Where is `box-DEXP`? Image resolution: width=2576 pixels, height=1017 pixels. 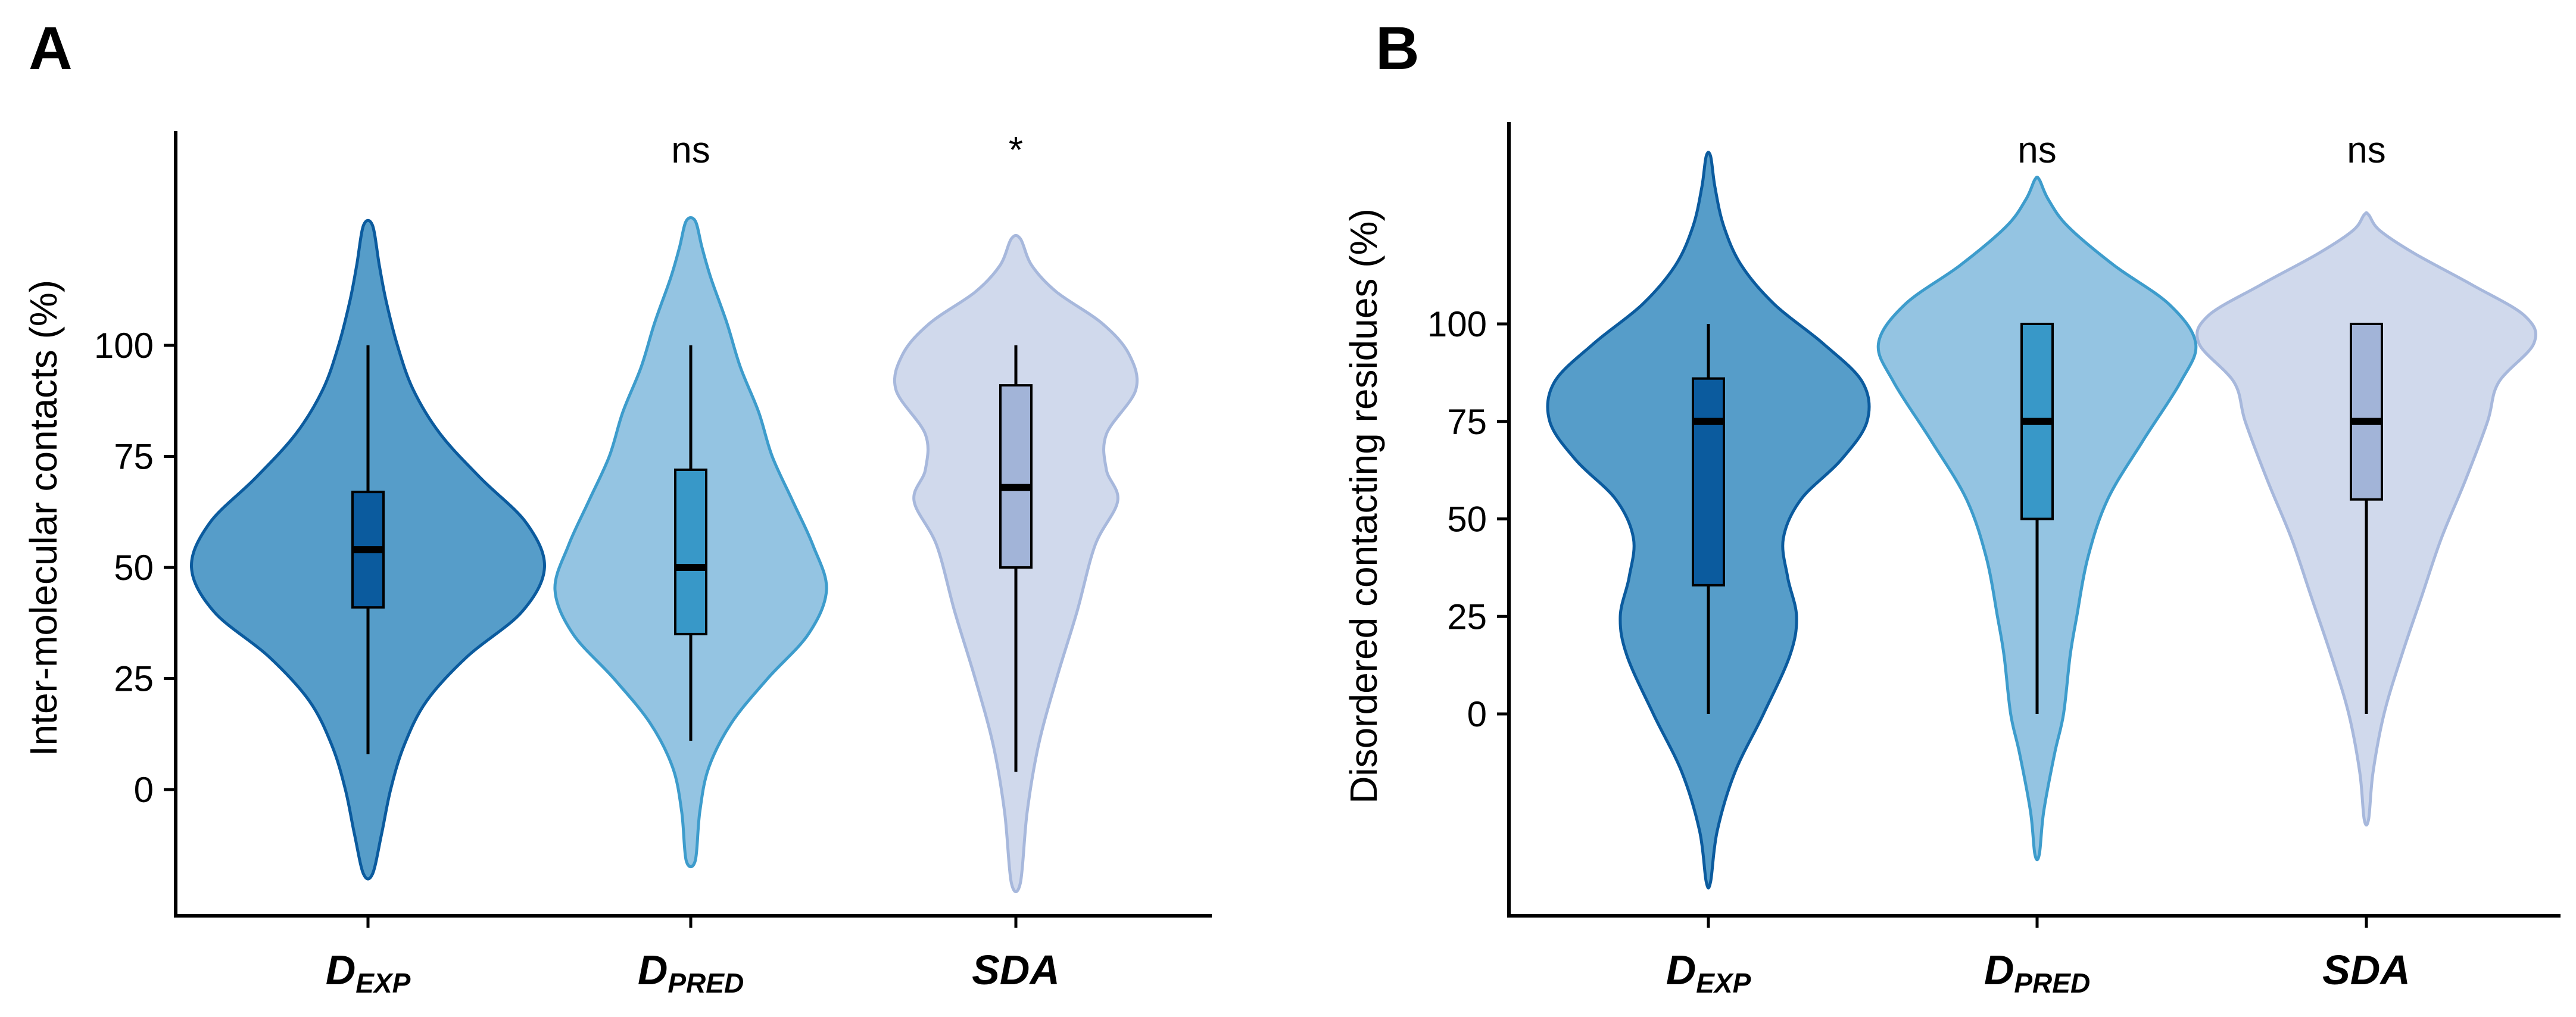 box-DEXP is located at coordinates (1709, 482).